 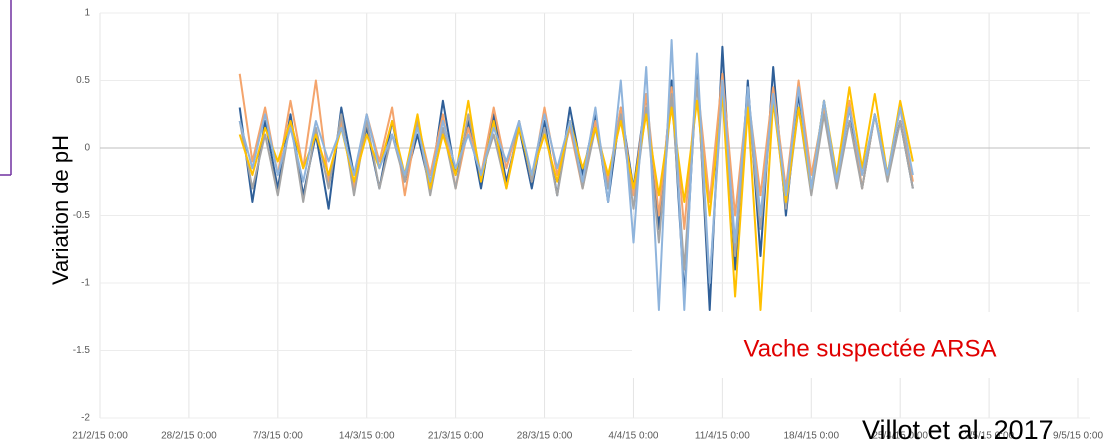 What do you see at coordinates (60, 210) in the screenshot?
I see `y-axis-label: Variation de pH` at bounding box center [60, 210].